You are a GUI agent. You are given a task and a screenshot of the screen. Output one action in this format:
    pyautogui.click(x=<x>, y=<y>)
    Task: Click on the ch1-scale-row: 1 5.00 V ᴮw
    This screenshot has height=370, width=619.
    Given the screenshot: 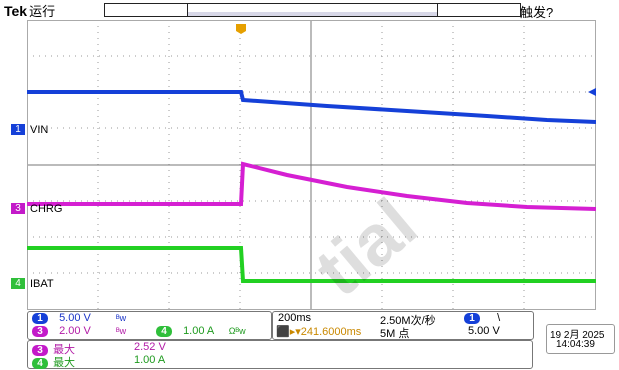 What is the action you would take?
    pyautogui.click(x=79, y=318)
    